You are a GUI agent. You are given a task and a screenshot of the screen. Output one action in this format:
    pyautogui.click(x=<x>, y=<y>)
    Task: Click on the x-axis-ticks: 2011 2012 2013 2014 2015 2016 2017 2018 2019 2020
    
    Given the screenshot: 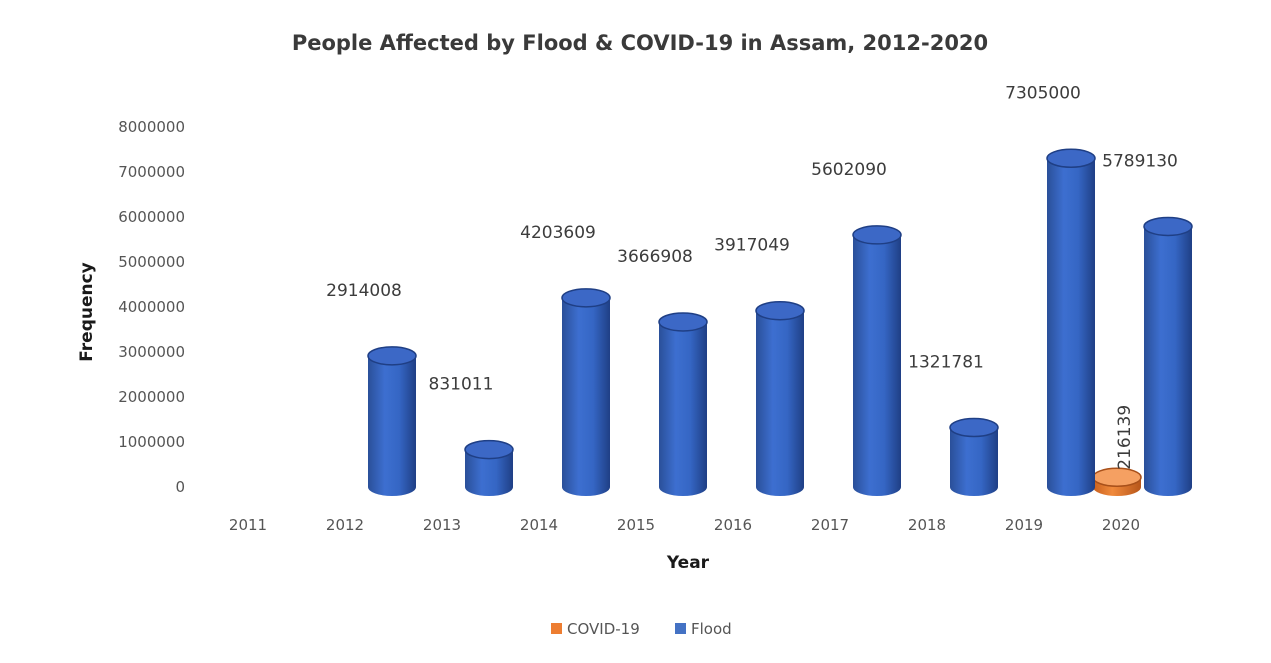 What is the action you would take?
    pyautogui.click(x=684, y=525)
    